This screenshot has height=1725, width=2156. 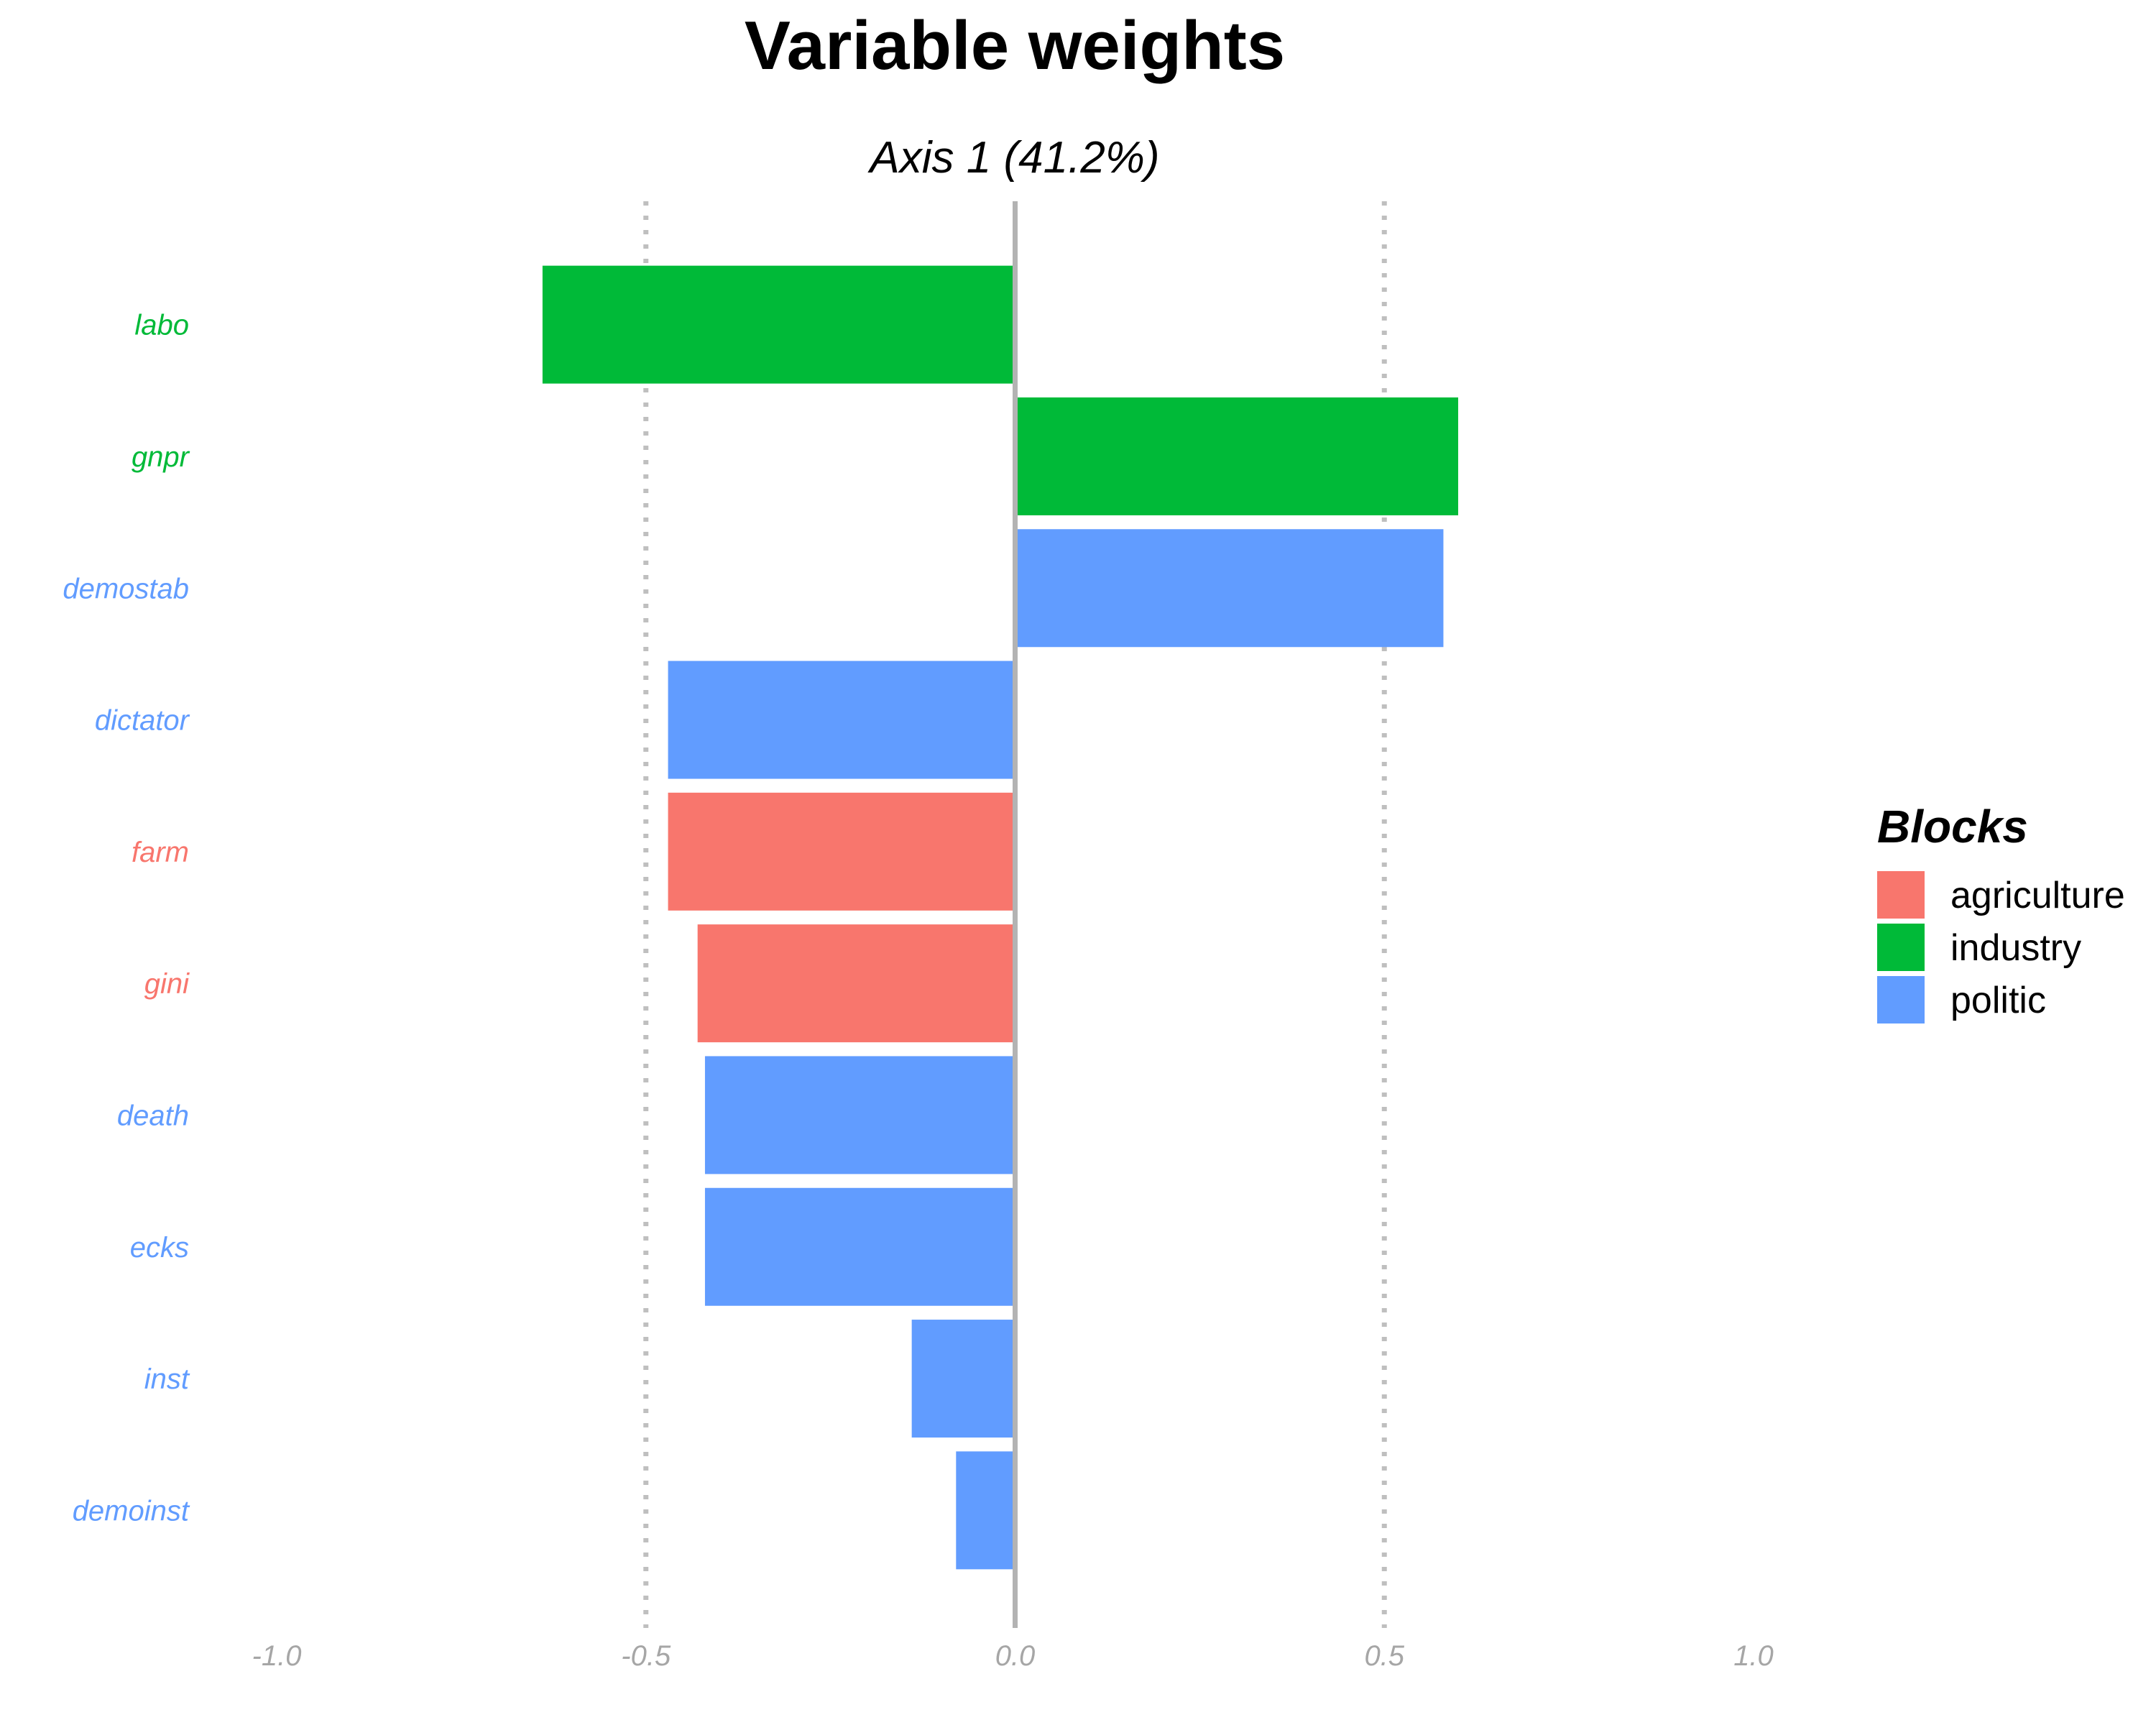 What do you see at coordinates (162, 325) in the screenshot?
I see `y-tick-label-labo: labo` at bounding box center [162, 325].